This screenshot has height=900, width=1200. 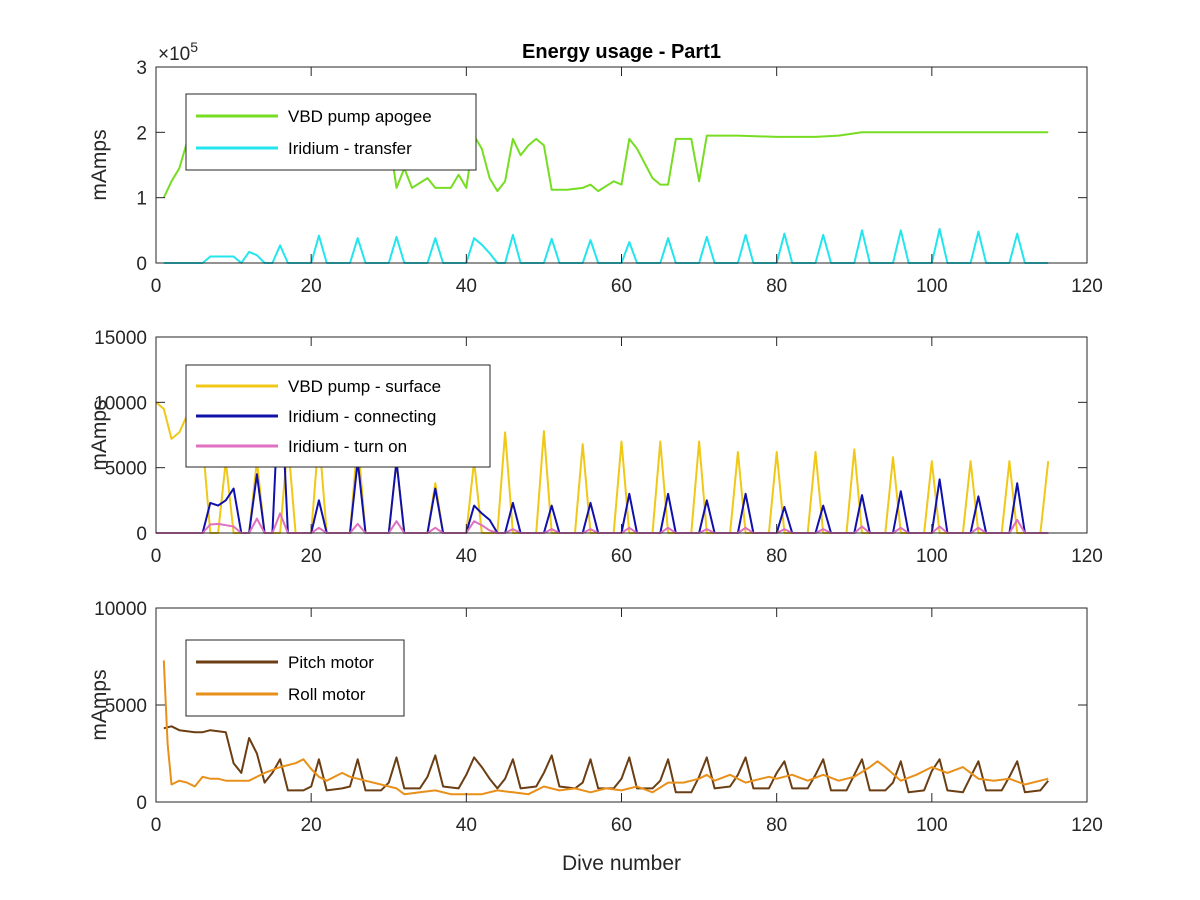 What do you see at coordinates (350, 148) in the screenshot?
I see `legend-label: Iridium - transfer` at bounding box center [350, 148].